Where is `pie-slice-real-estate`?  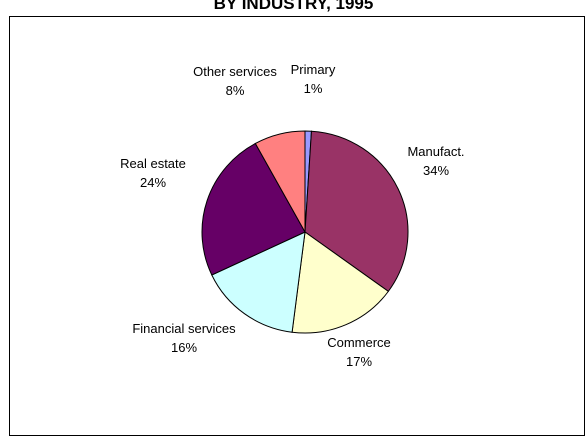
pie-slice-real-estate is located at coordinates (253, 209).